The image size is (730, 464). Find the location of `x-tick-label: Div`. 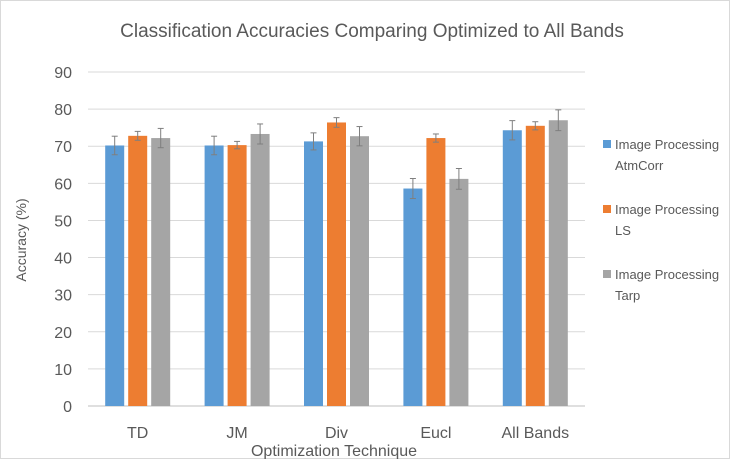

x-tick-label: Div is located at coordinates (336, 433).